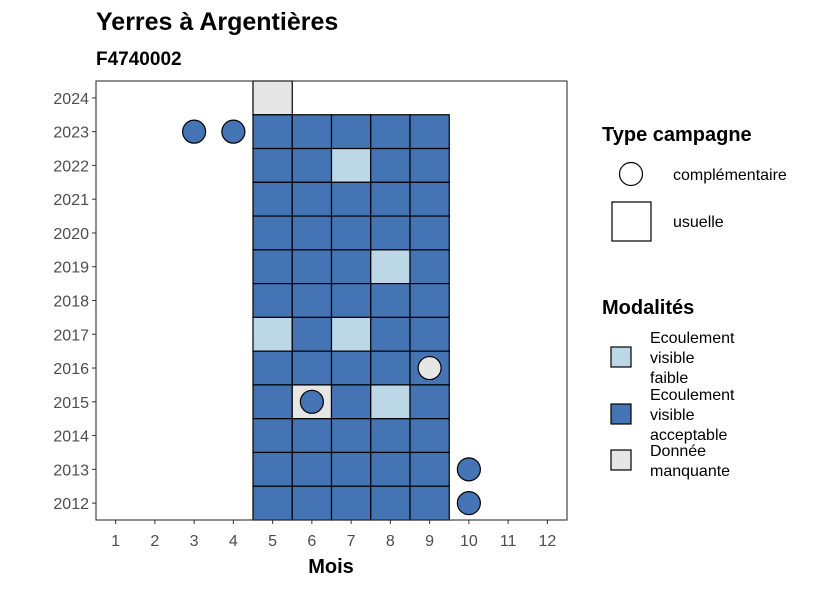  What do you see at coordinates (692, 395) in the screenshot?
I see `legend-label-acceptable-0: Ecoulement` at bounding box center [692, 395].